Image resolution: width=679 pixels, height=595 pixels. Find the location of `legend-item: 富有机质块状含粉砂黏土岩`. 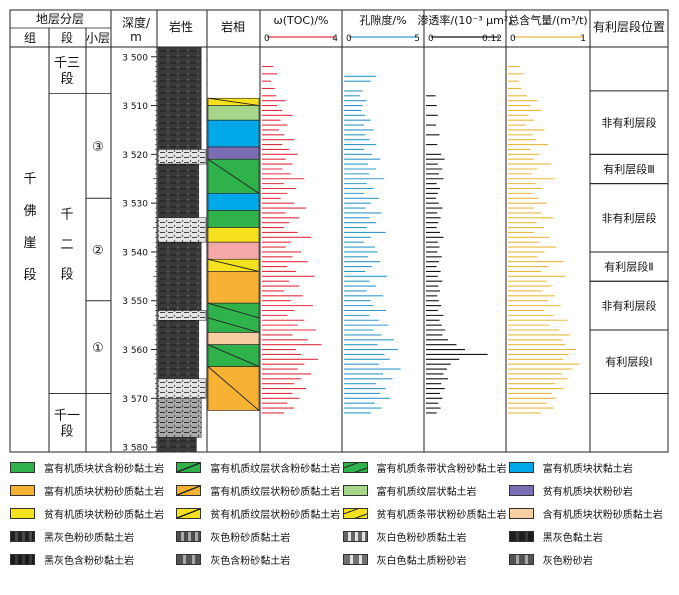

legend-item: 富有机质块状含粉砂黏土岩 is located at coordinates (93, 467).